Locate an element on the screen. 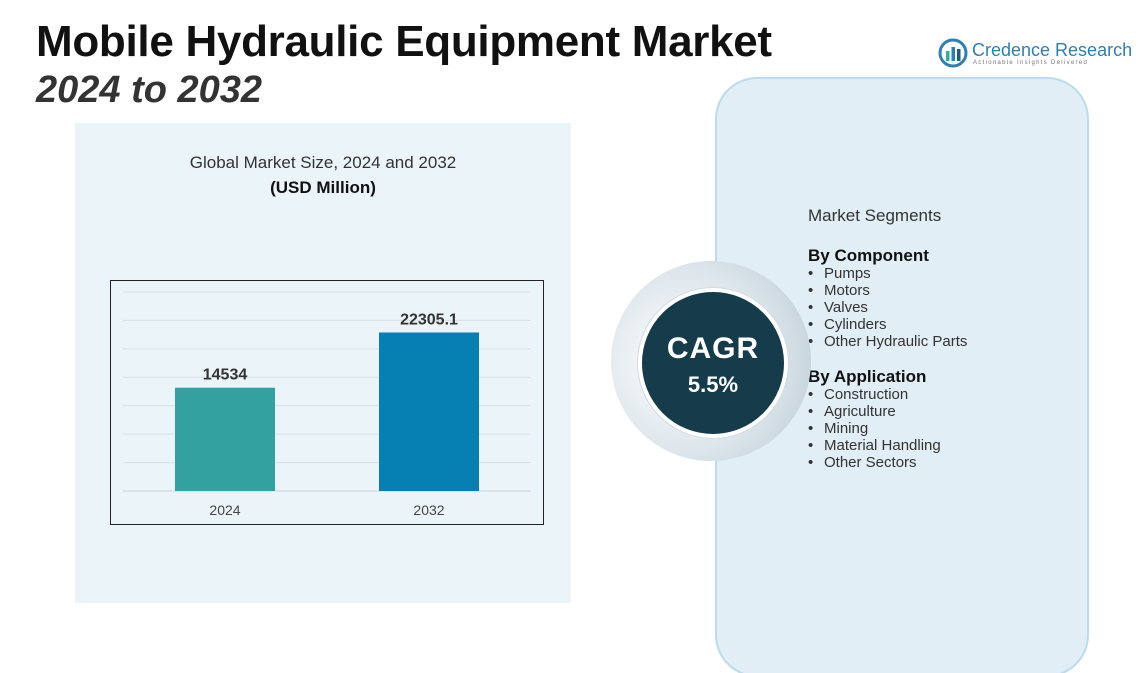  segments-heading: Market Segments is located at coordinates (875, 215).